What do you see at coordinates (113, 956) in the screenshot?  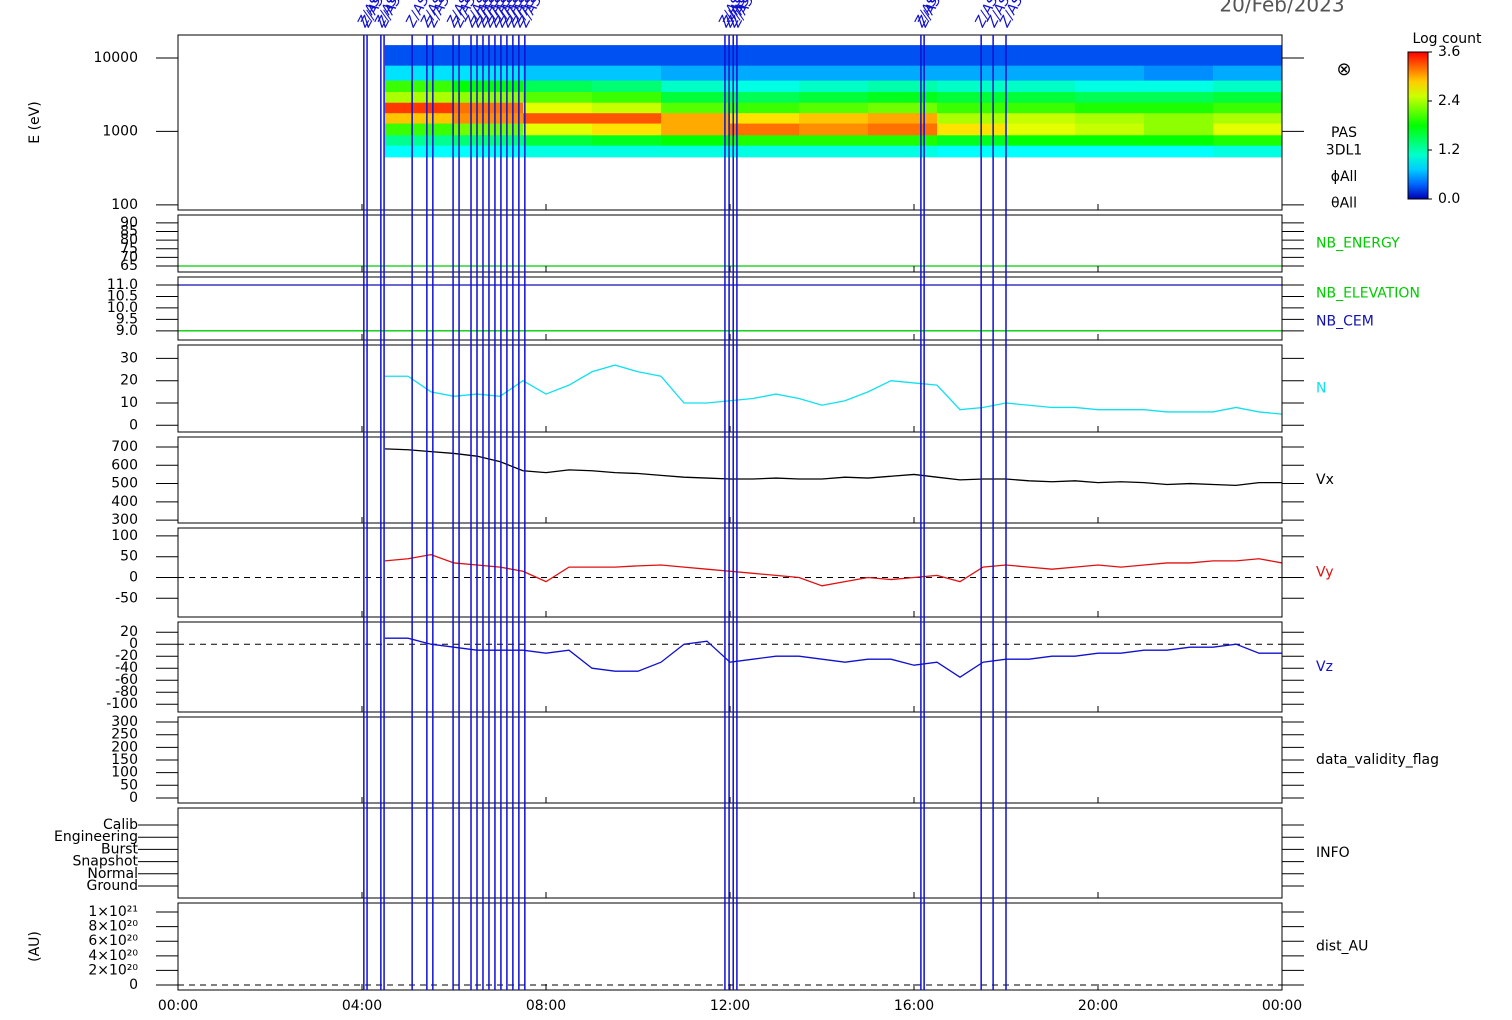 I see `y-tick-label: 4×10²⁰` at bounding box center [113, 956].